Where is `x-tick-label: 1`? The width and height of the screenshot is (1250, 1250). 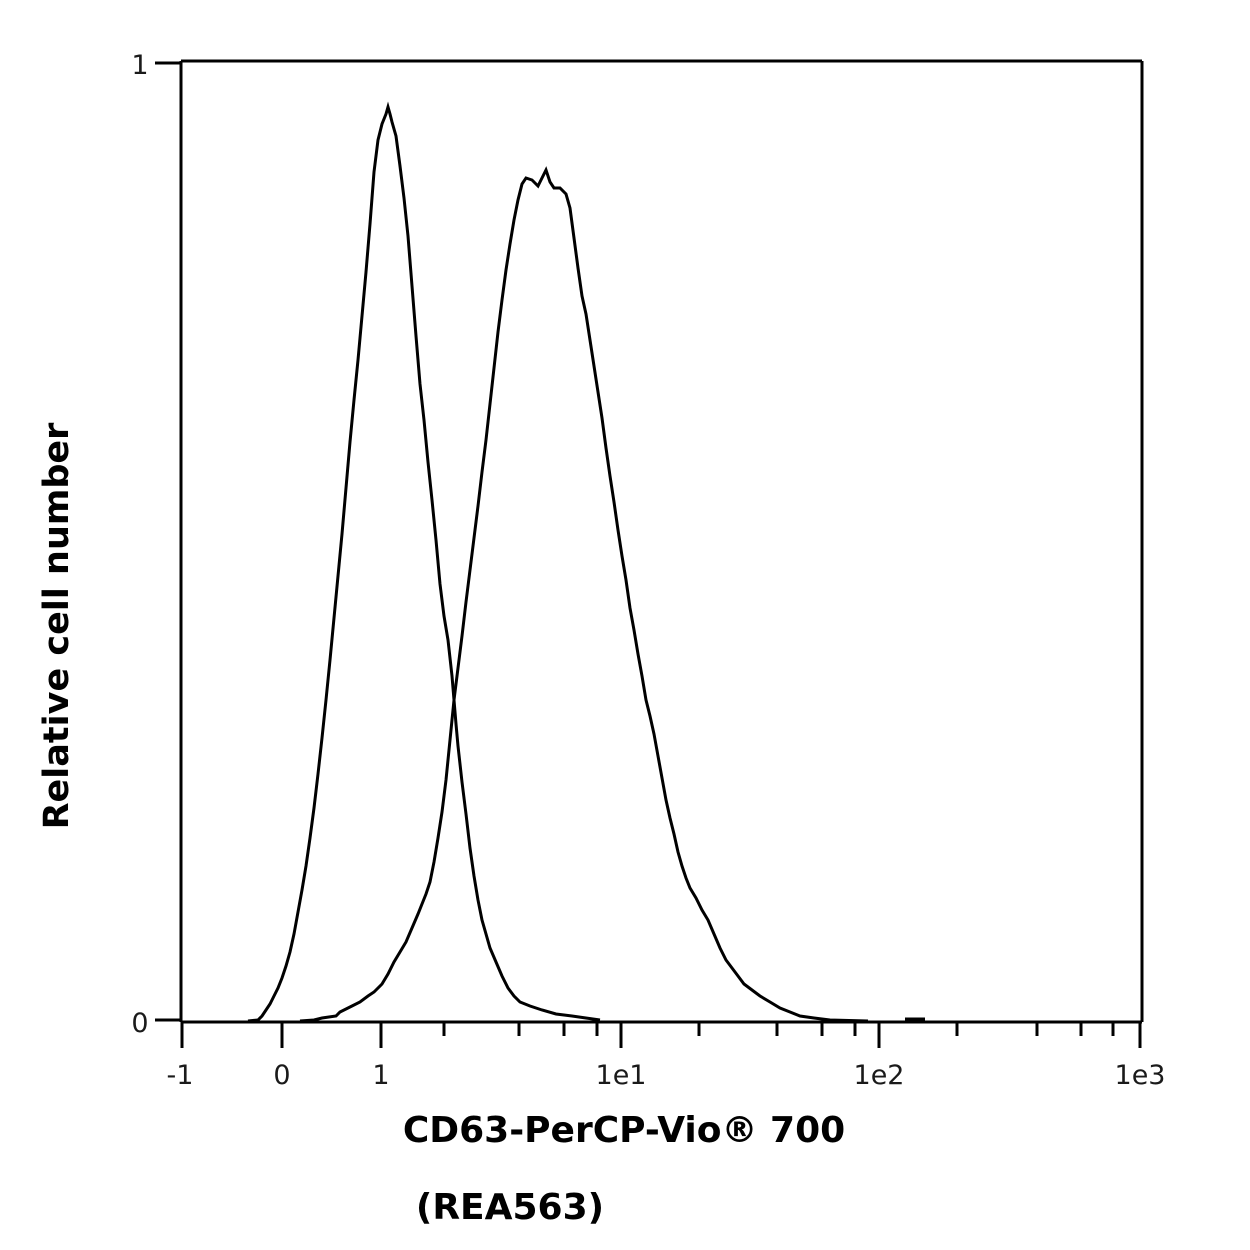 x-tick-label: 1 is located at coordinates (380, 1075).